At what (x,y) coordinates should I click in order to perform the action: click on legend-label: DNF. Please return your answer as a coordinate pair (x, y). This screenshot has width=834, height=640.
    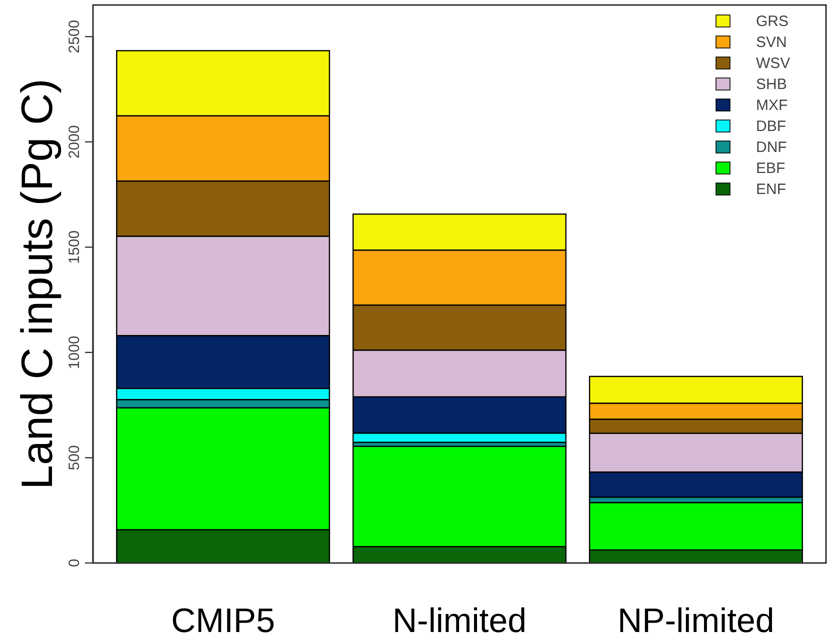
    Looking at the image, I should click on (771, 147).